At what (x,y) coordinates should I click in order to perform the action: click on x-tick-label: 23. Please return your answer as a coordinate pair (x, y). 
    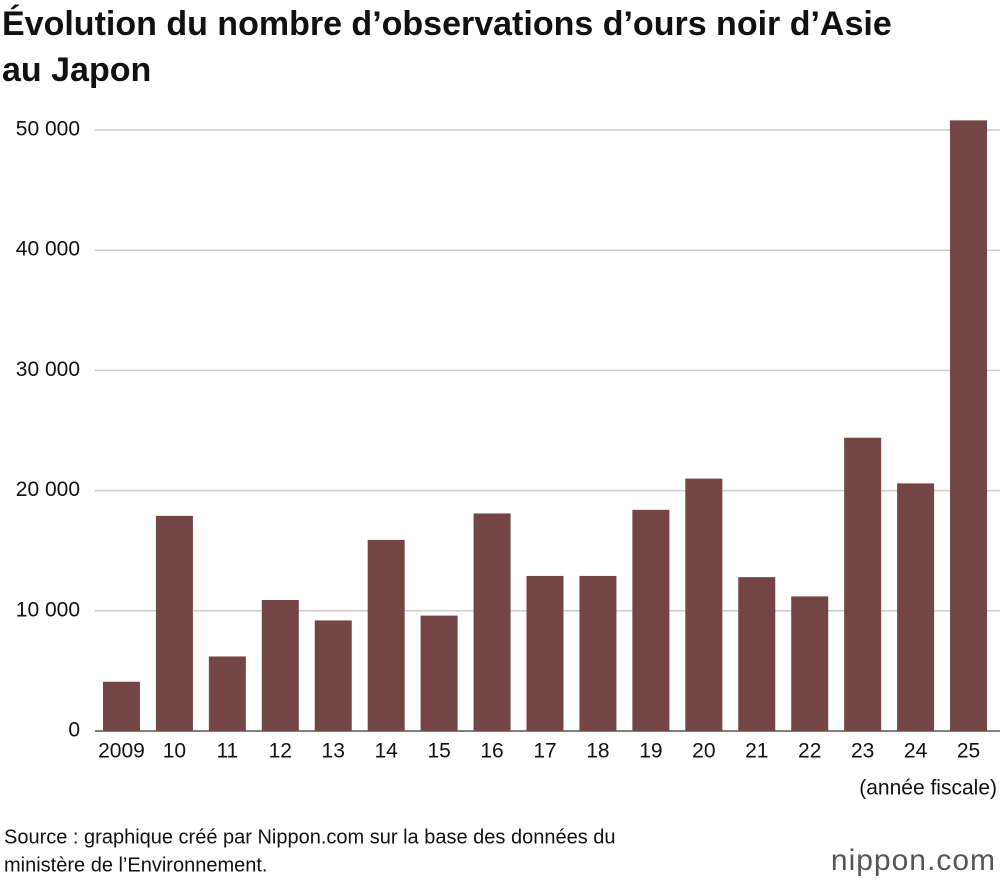
    Looking at the image, I should click on (862, 751).